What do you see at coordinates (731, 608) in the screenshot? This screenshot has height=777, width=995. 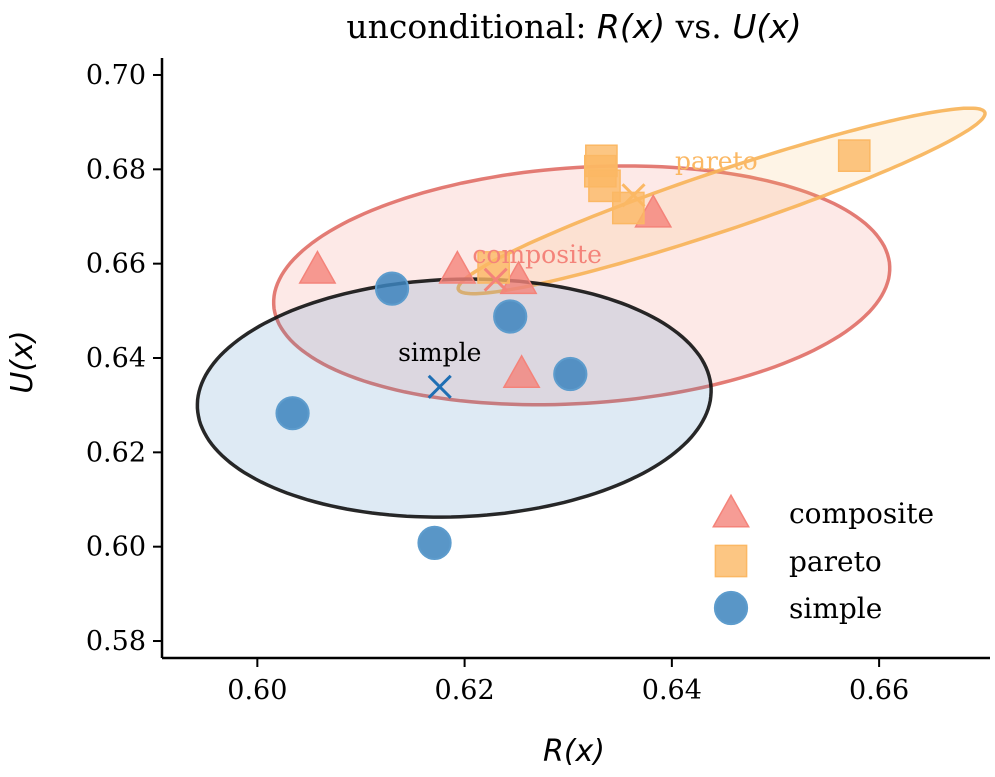 I see `legend-marker-simple` at bounding box center [731, 608].